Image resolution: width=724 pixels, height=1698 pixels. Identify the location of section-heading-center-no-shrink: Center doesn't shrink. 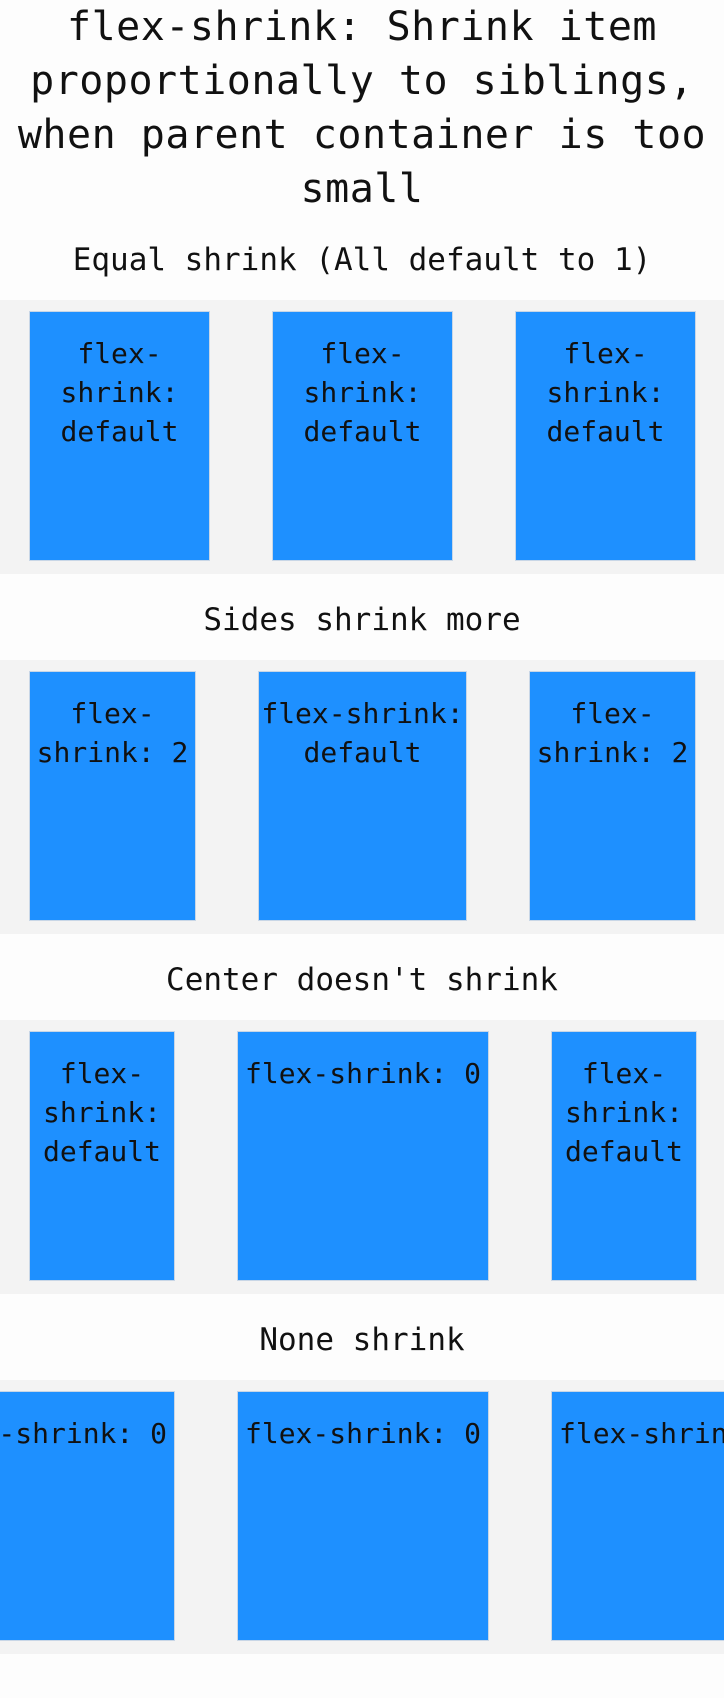
(362, 980).